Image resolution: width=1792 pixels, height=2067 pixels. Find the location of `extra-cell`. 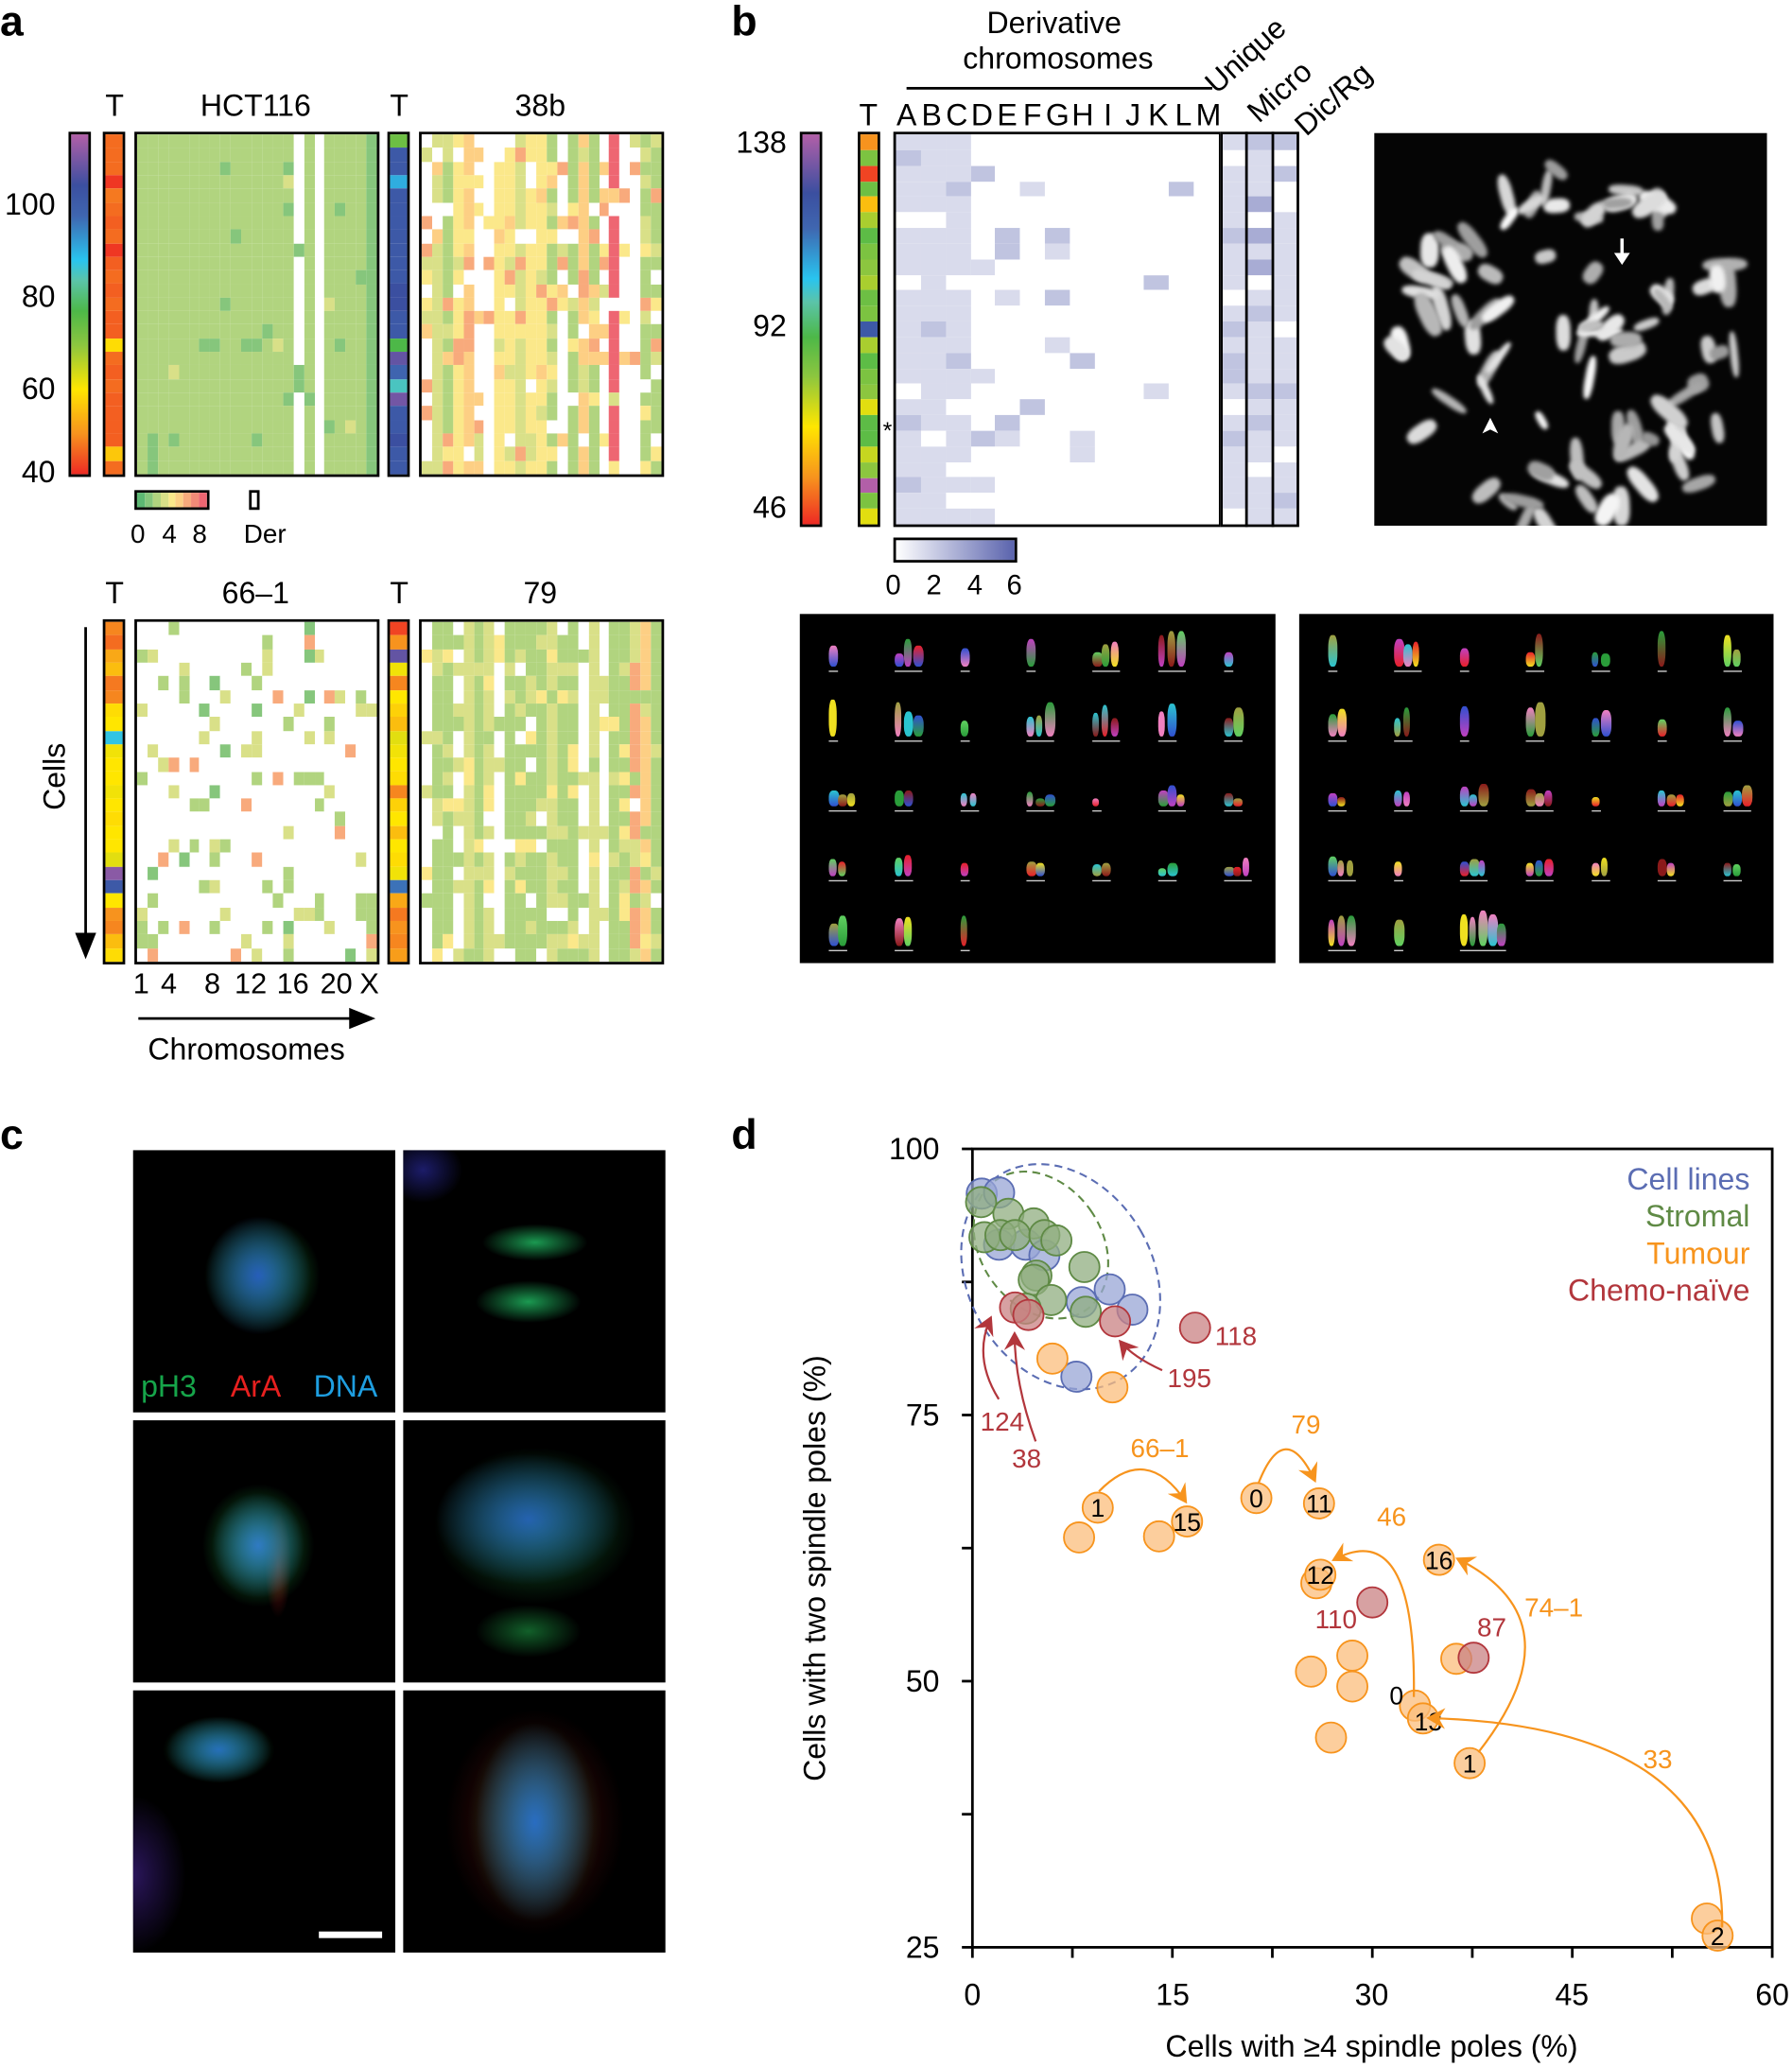

extra-cell is located at coordinates (1284, 329).